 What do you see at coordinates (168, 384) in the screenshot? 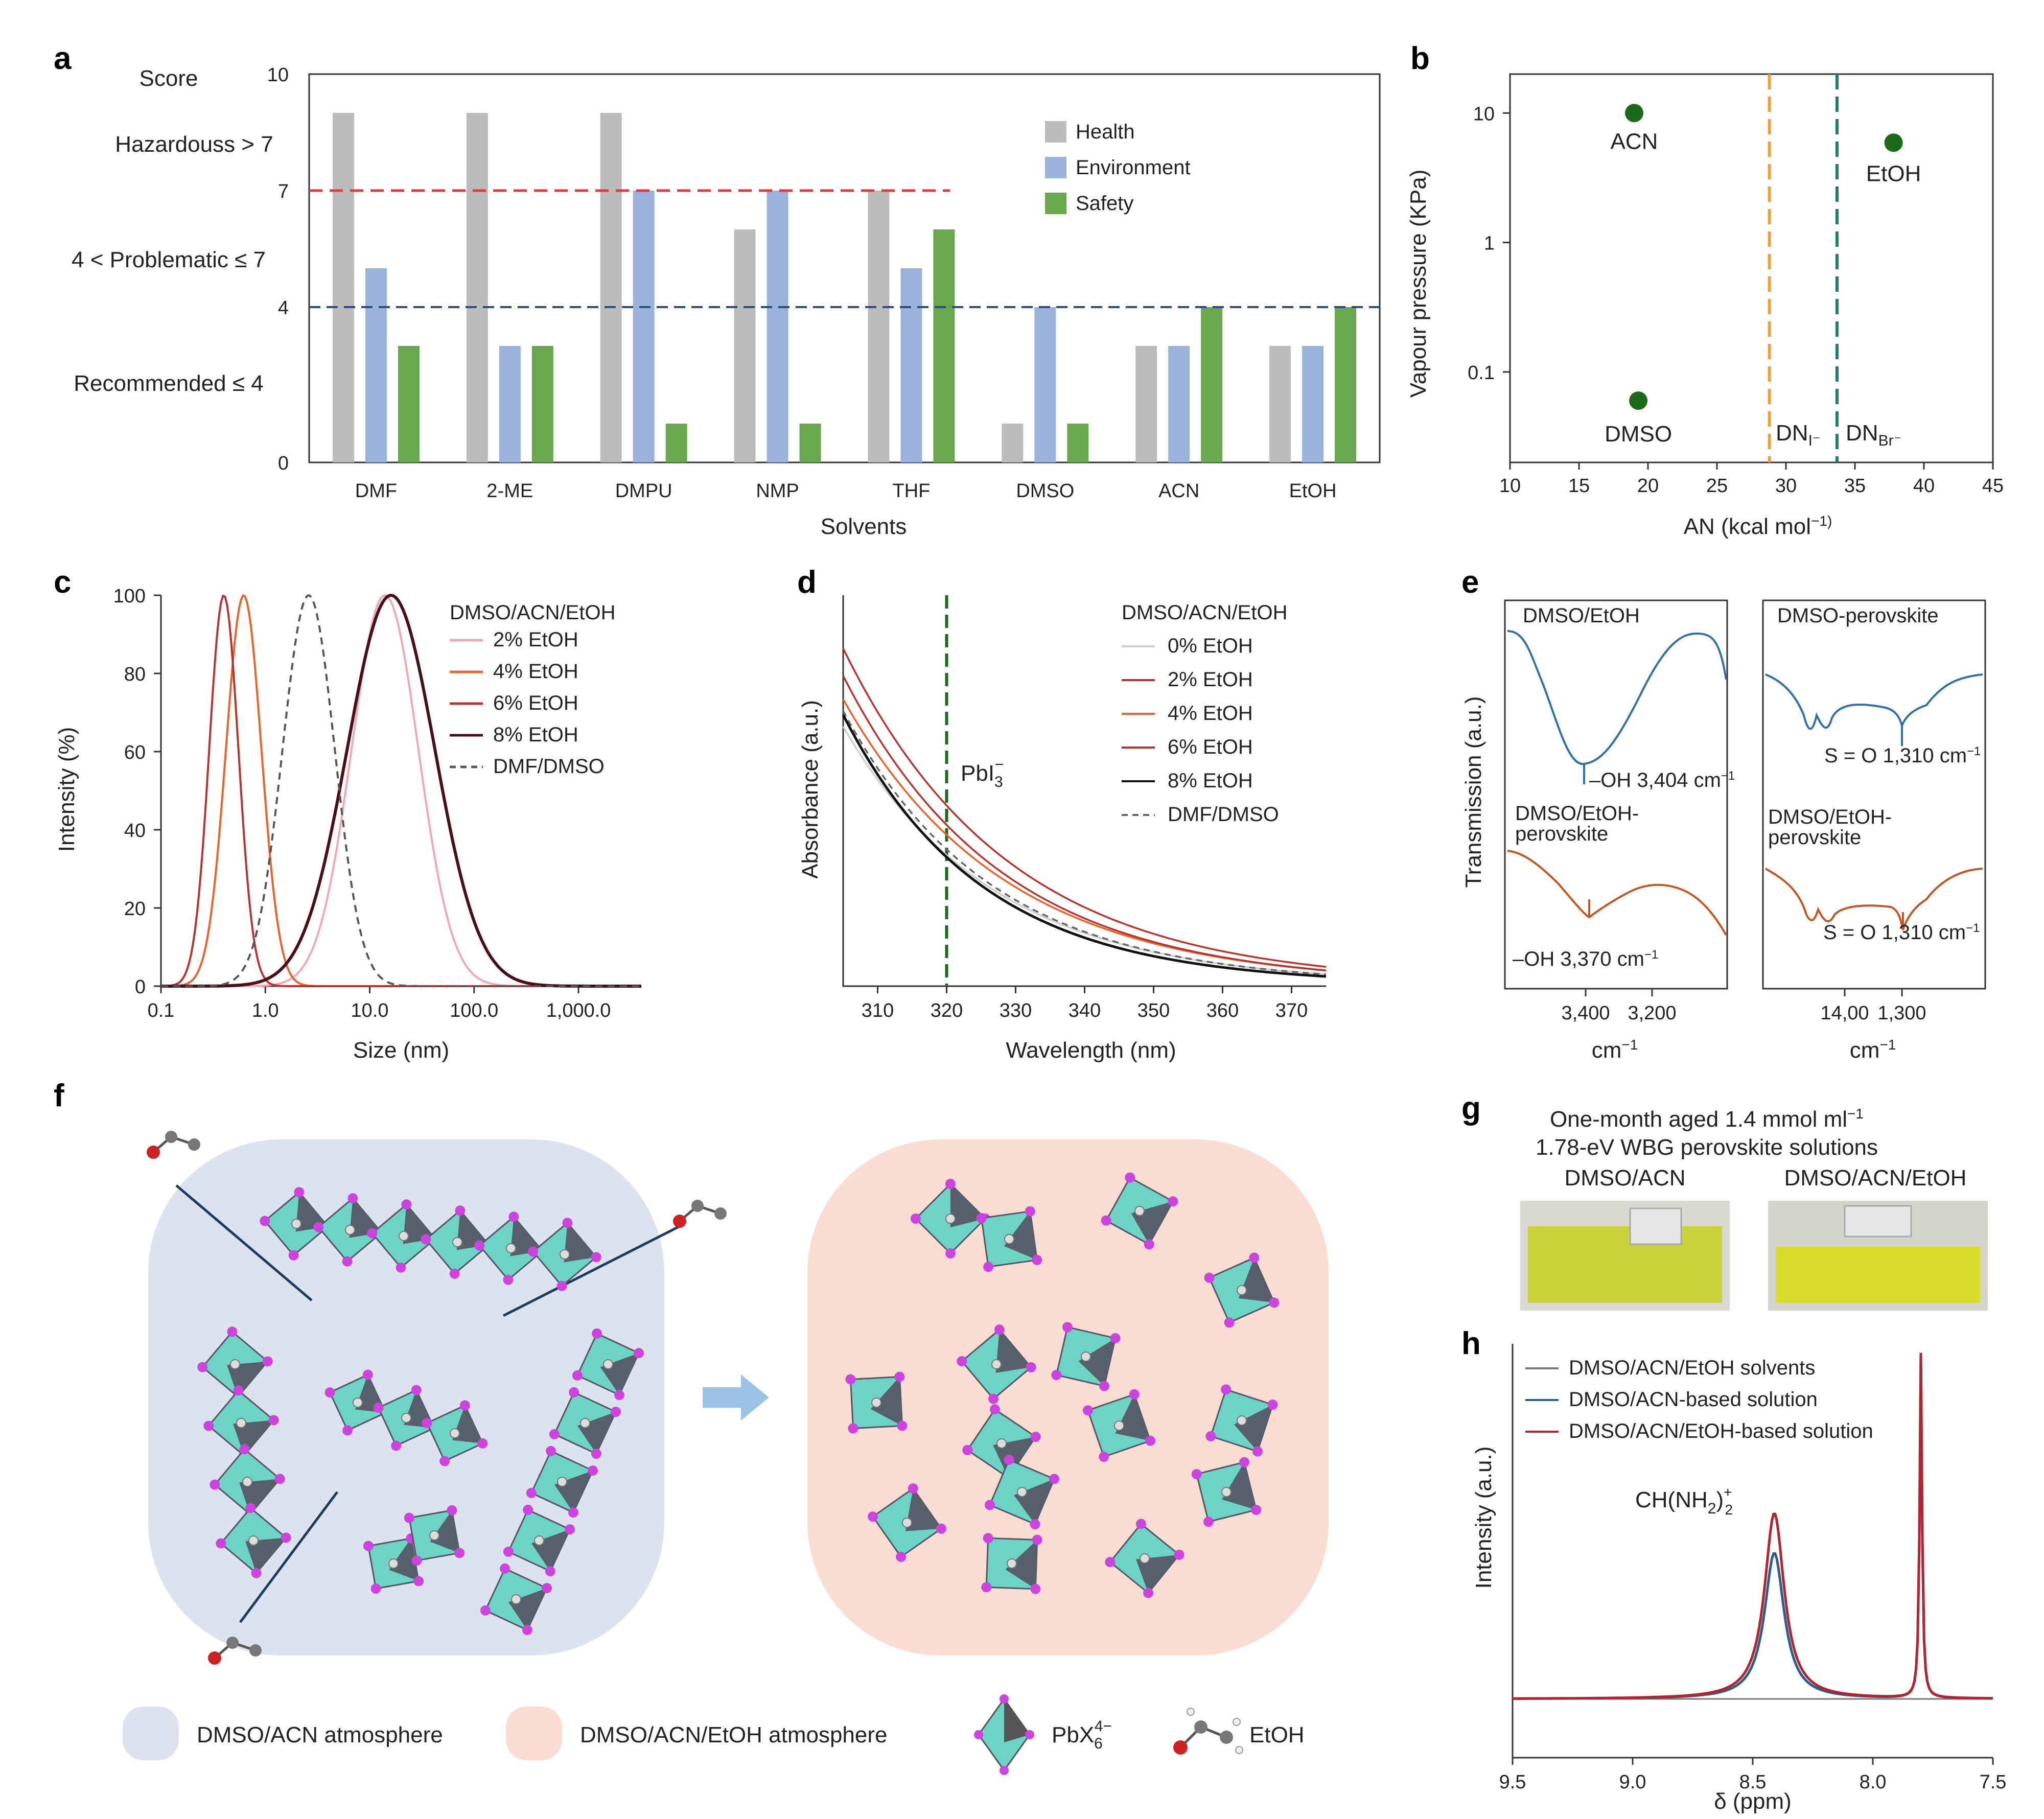
I see `a-recommended-label: Recommended ≤ 4` at bounding box center [168, 384].